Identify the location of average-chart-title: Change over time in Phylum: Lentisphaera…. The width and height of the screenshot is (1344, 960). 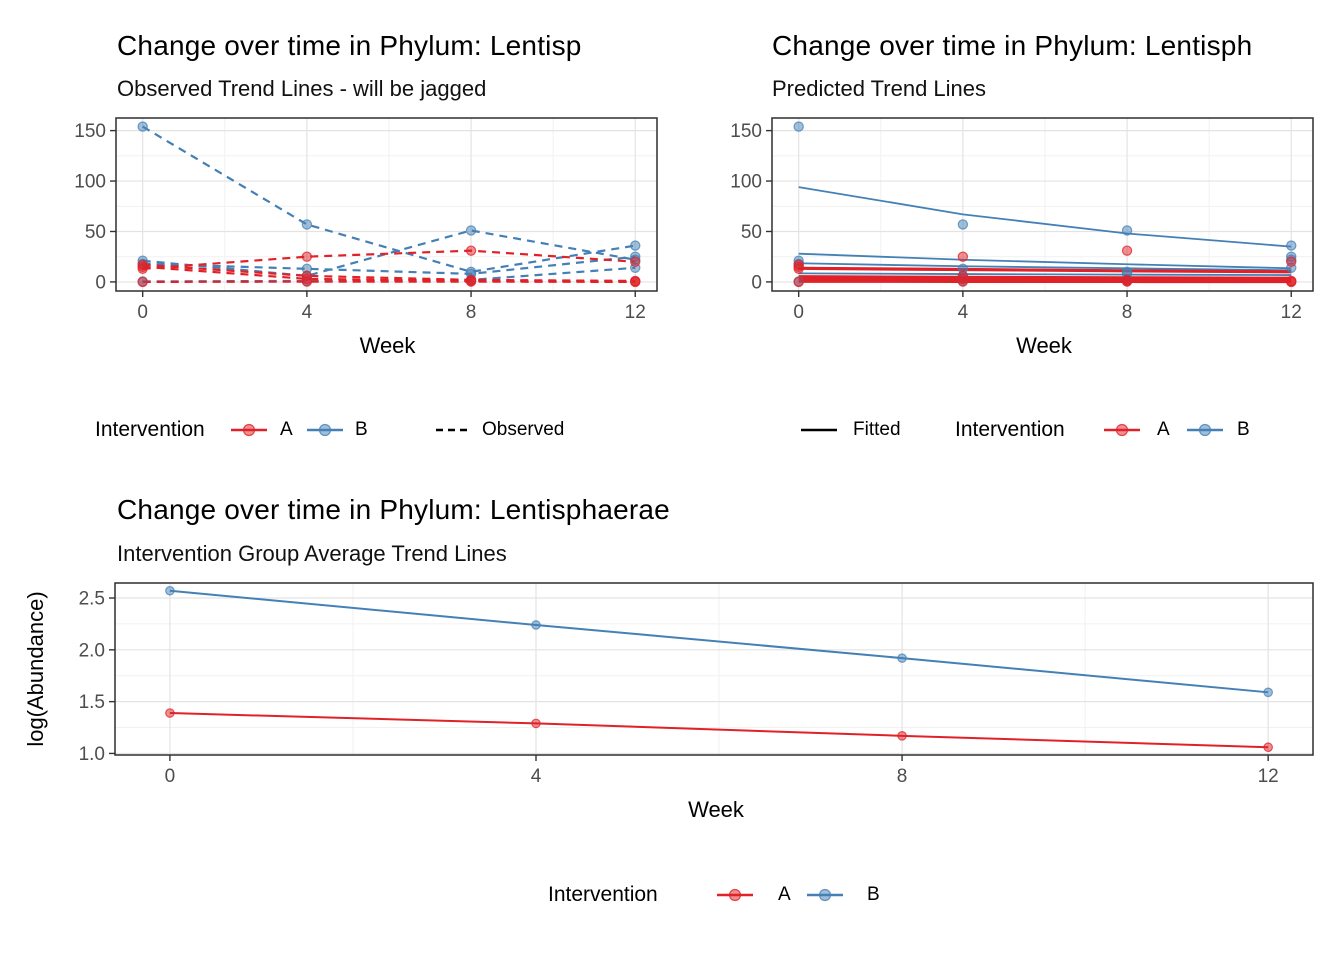
(393, 509).